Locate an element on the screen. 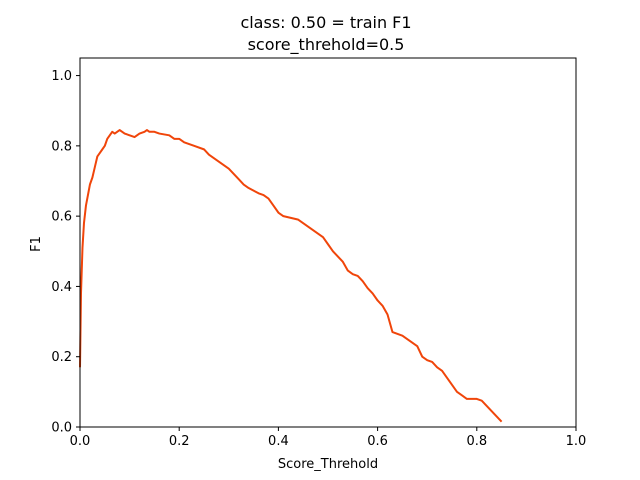 The width and height of the screenshot is (640, 480). y-tick-label-1: 0.2 is located at coordinates (61, 357).